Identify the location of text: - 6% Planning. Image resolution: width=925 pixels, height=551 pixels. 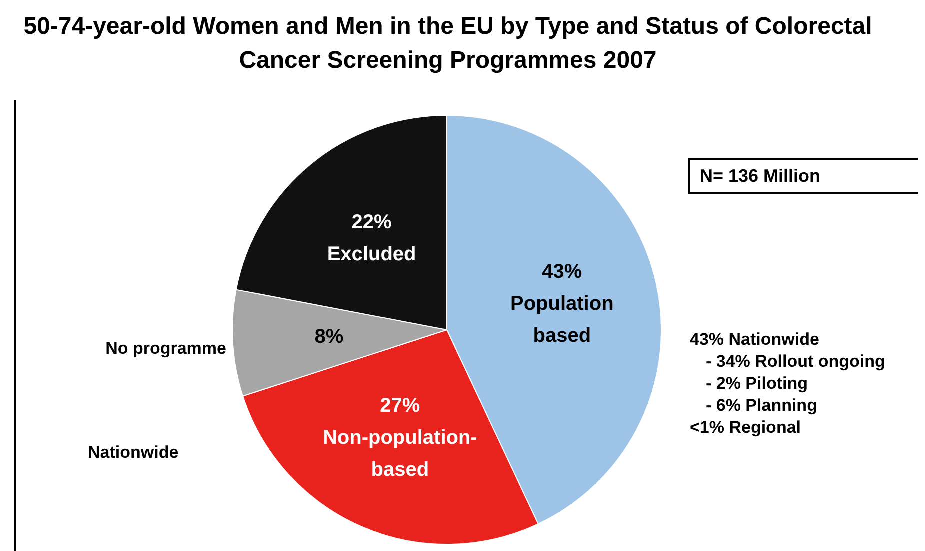
(762, 406).